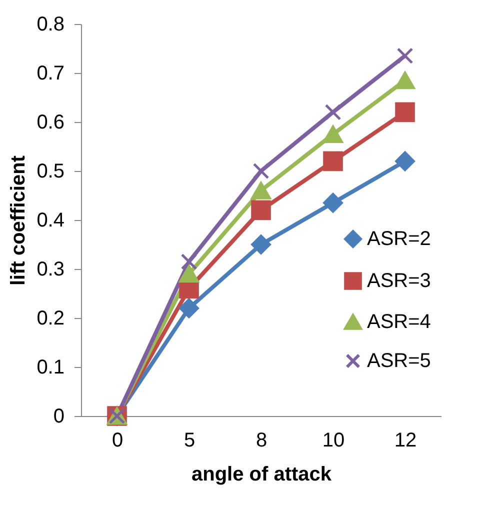 The height and width of the screenshot is (510, 481). What do you see at coordinates (50, 171) in the screenshot?
I see `y-tick-label: 0.5` at bounding box center [50, 171].